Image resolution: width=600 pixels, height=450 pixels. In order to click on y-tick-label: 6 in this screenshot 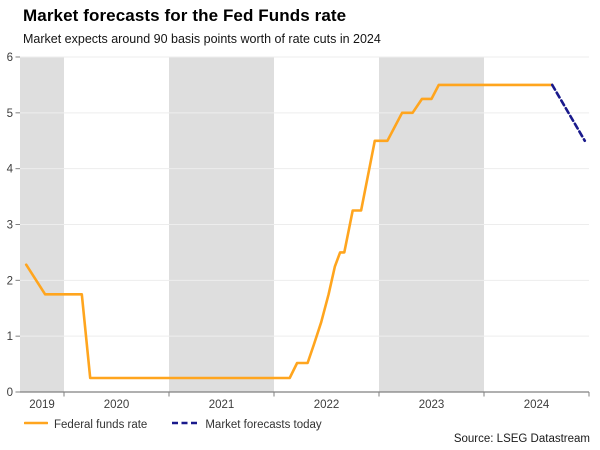, I will do `click(10, 58)`.